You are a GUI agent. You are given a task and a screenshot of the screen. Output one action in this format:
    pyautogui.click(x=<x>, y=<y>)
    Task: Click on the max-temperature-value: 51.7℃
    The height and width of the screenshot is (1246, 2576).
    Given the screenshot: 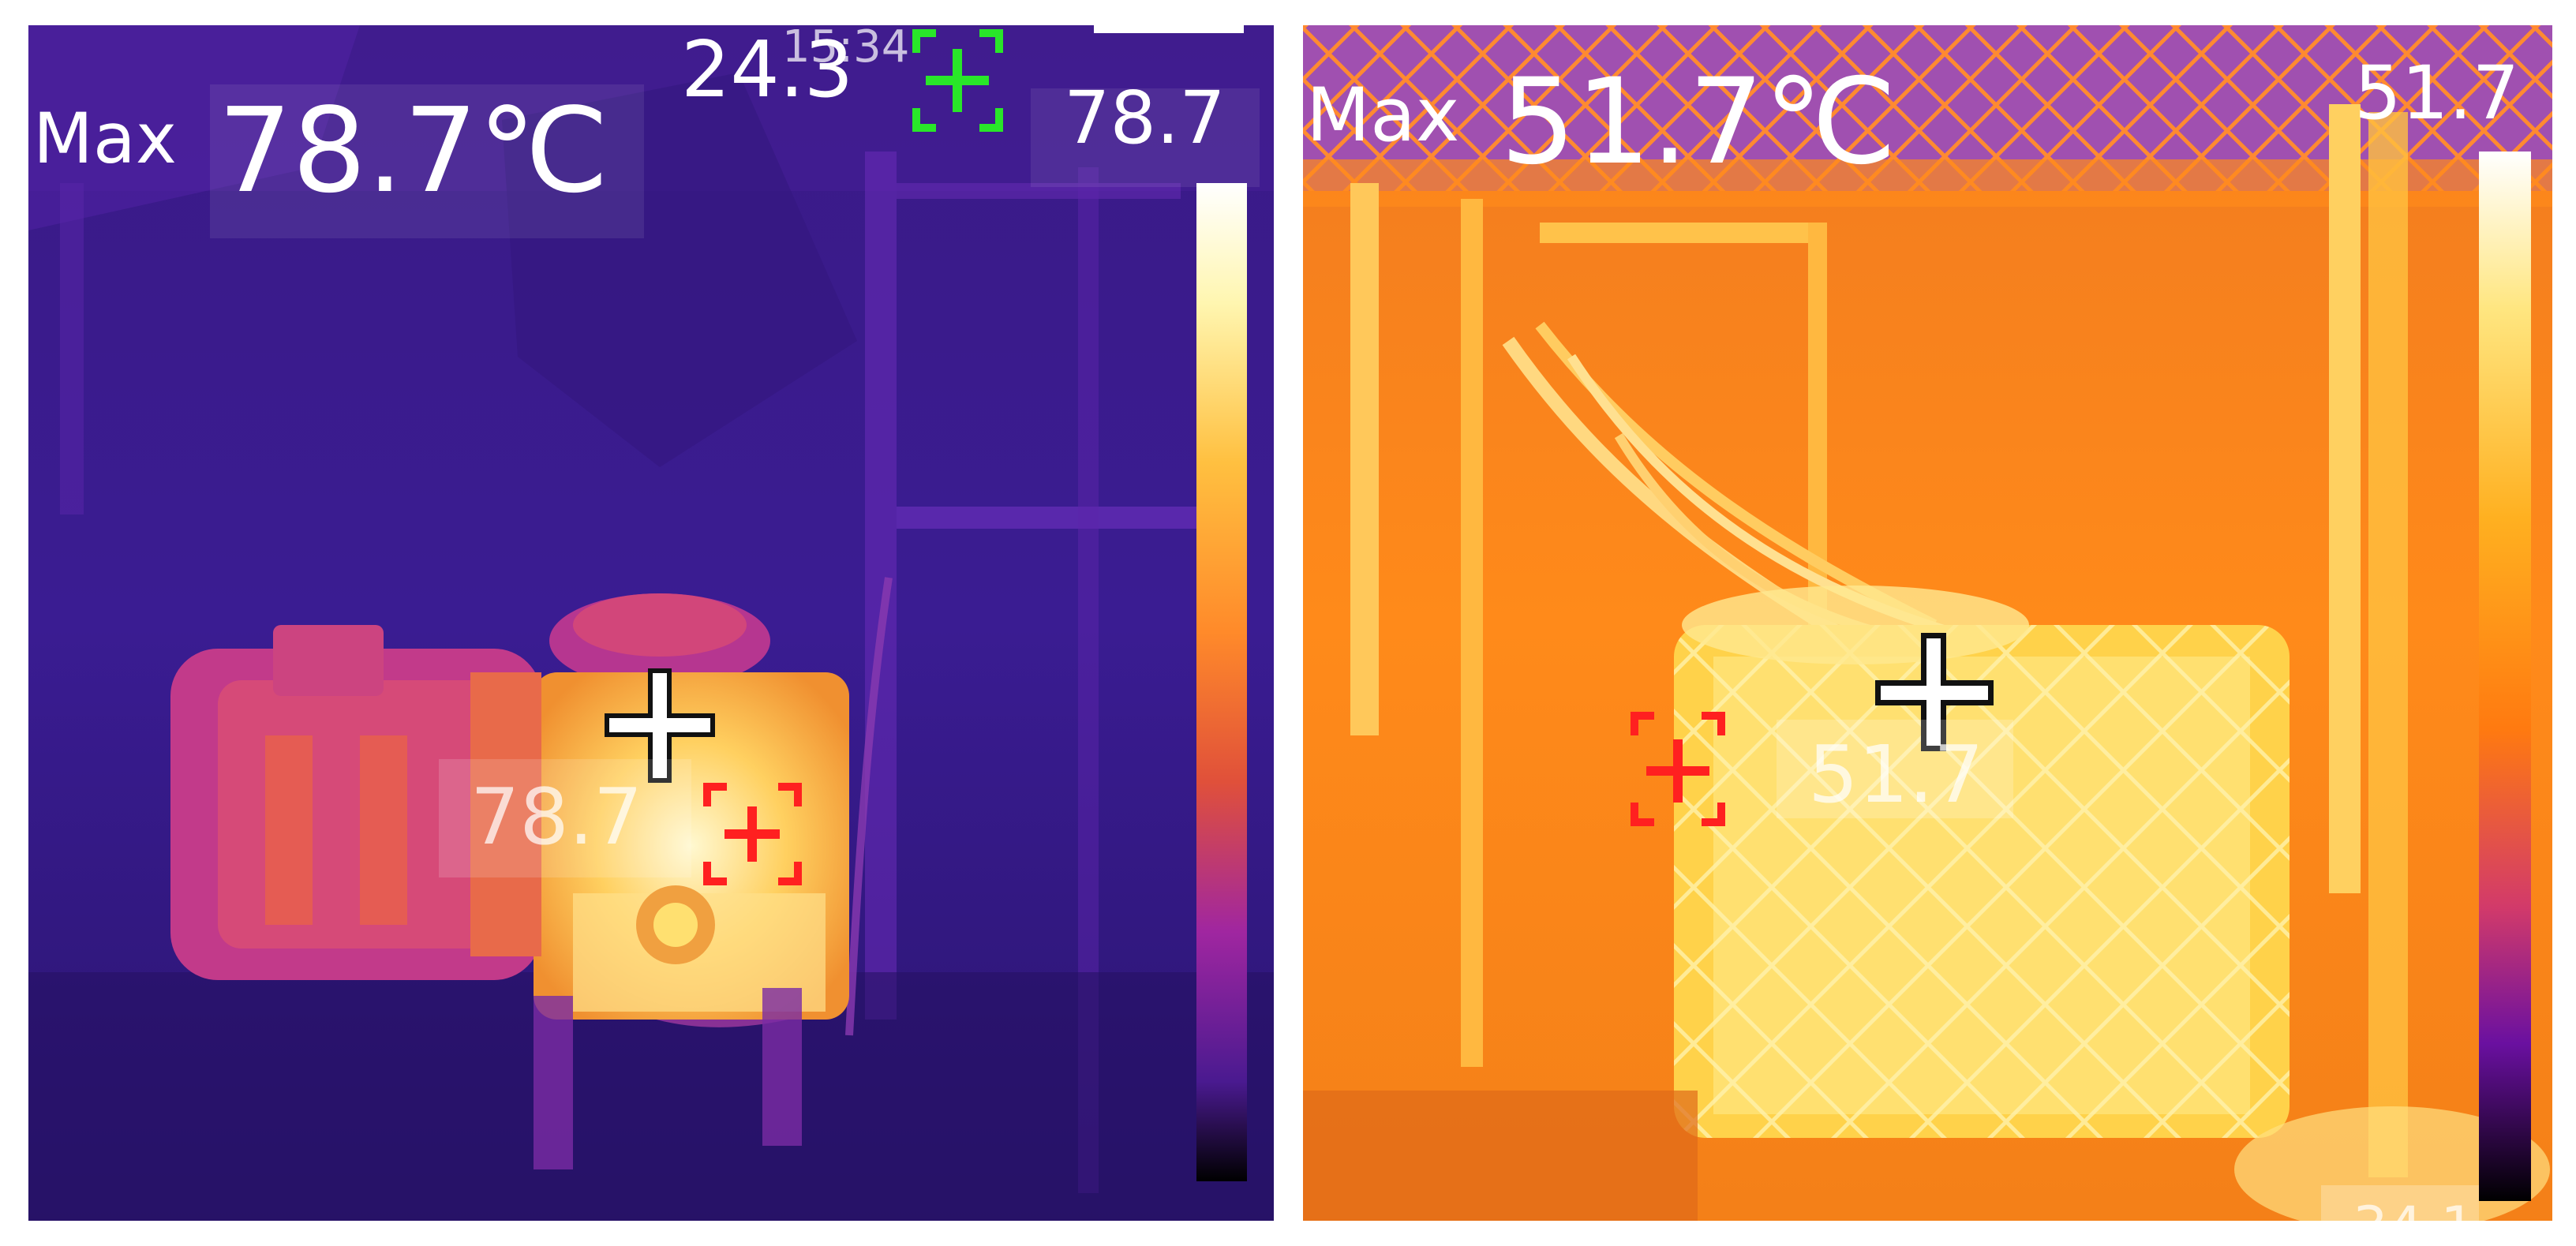 What is the action you would take?
    pyautogui.click(x=1698, y=122)
    